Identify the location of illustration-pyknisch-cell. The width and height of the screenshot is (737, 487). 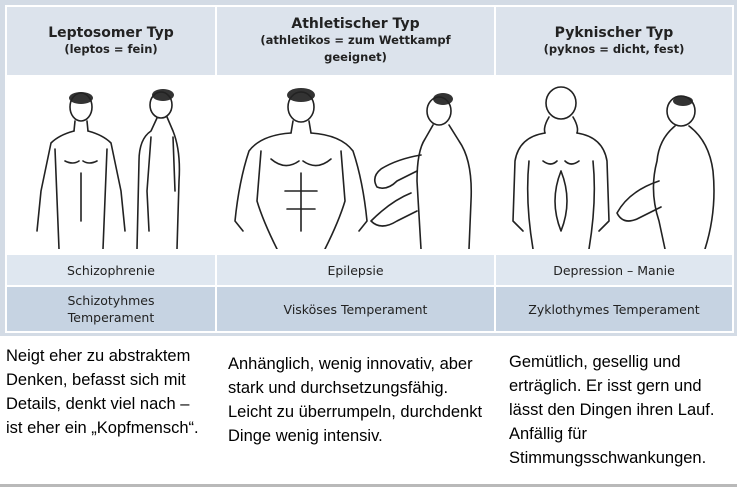
(614, 165).